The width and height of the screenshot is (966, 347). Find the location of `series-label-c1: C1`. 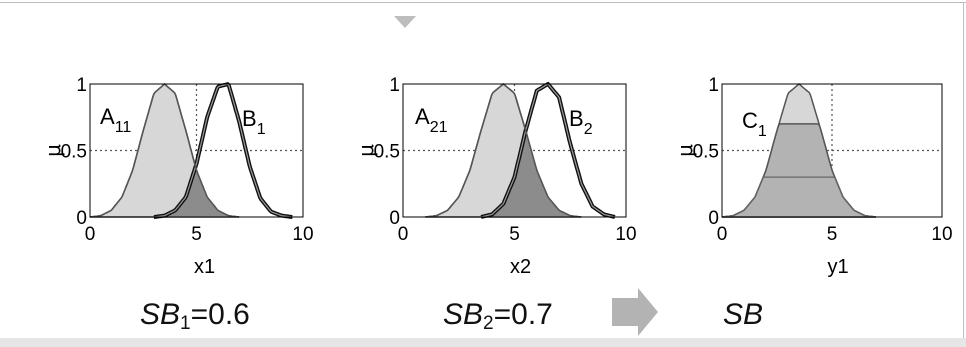

series-label-c1: C1 is located at coordinates (754, 124).